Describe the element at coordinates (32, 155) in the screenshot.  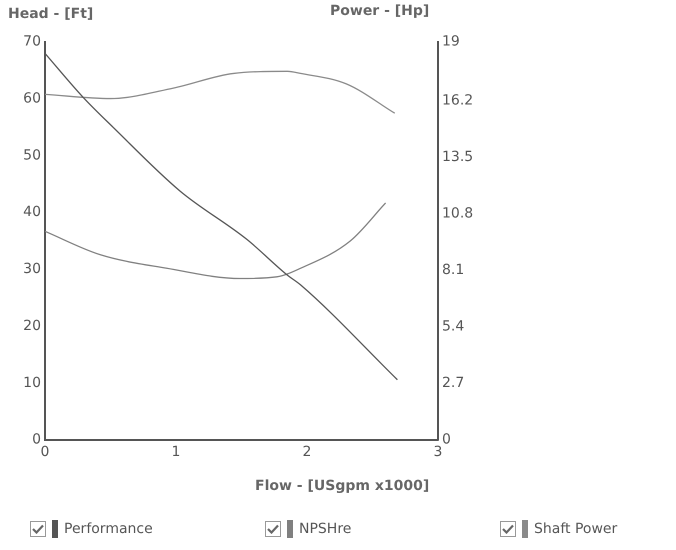
I see `y-tick-label: 50` at that location.